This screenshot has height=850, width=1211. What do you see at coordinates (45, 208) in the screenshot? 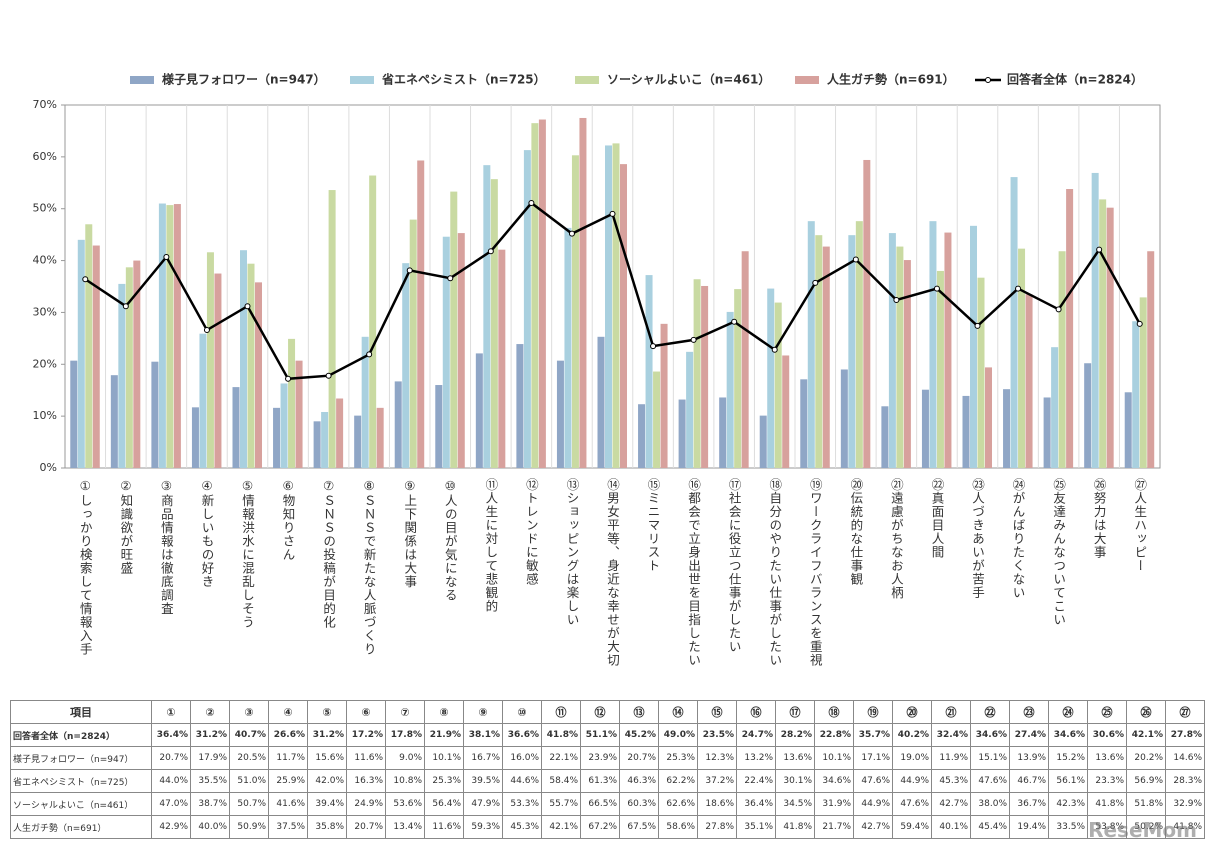
I see `y-tick-label: 50%` at bounding box center [45, 208].